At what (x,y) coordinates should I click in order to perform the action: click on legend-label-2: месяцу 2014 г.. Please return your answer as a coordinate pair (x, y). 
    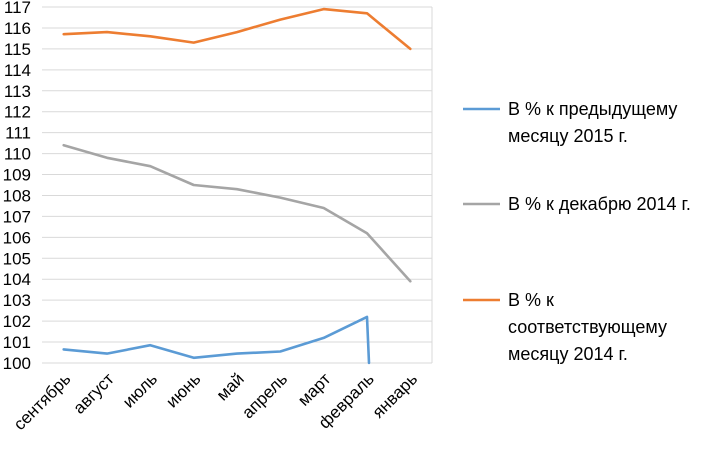
    Looking at the image, I should click on (568, 354).